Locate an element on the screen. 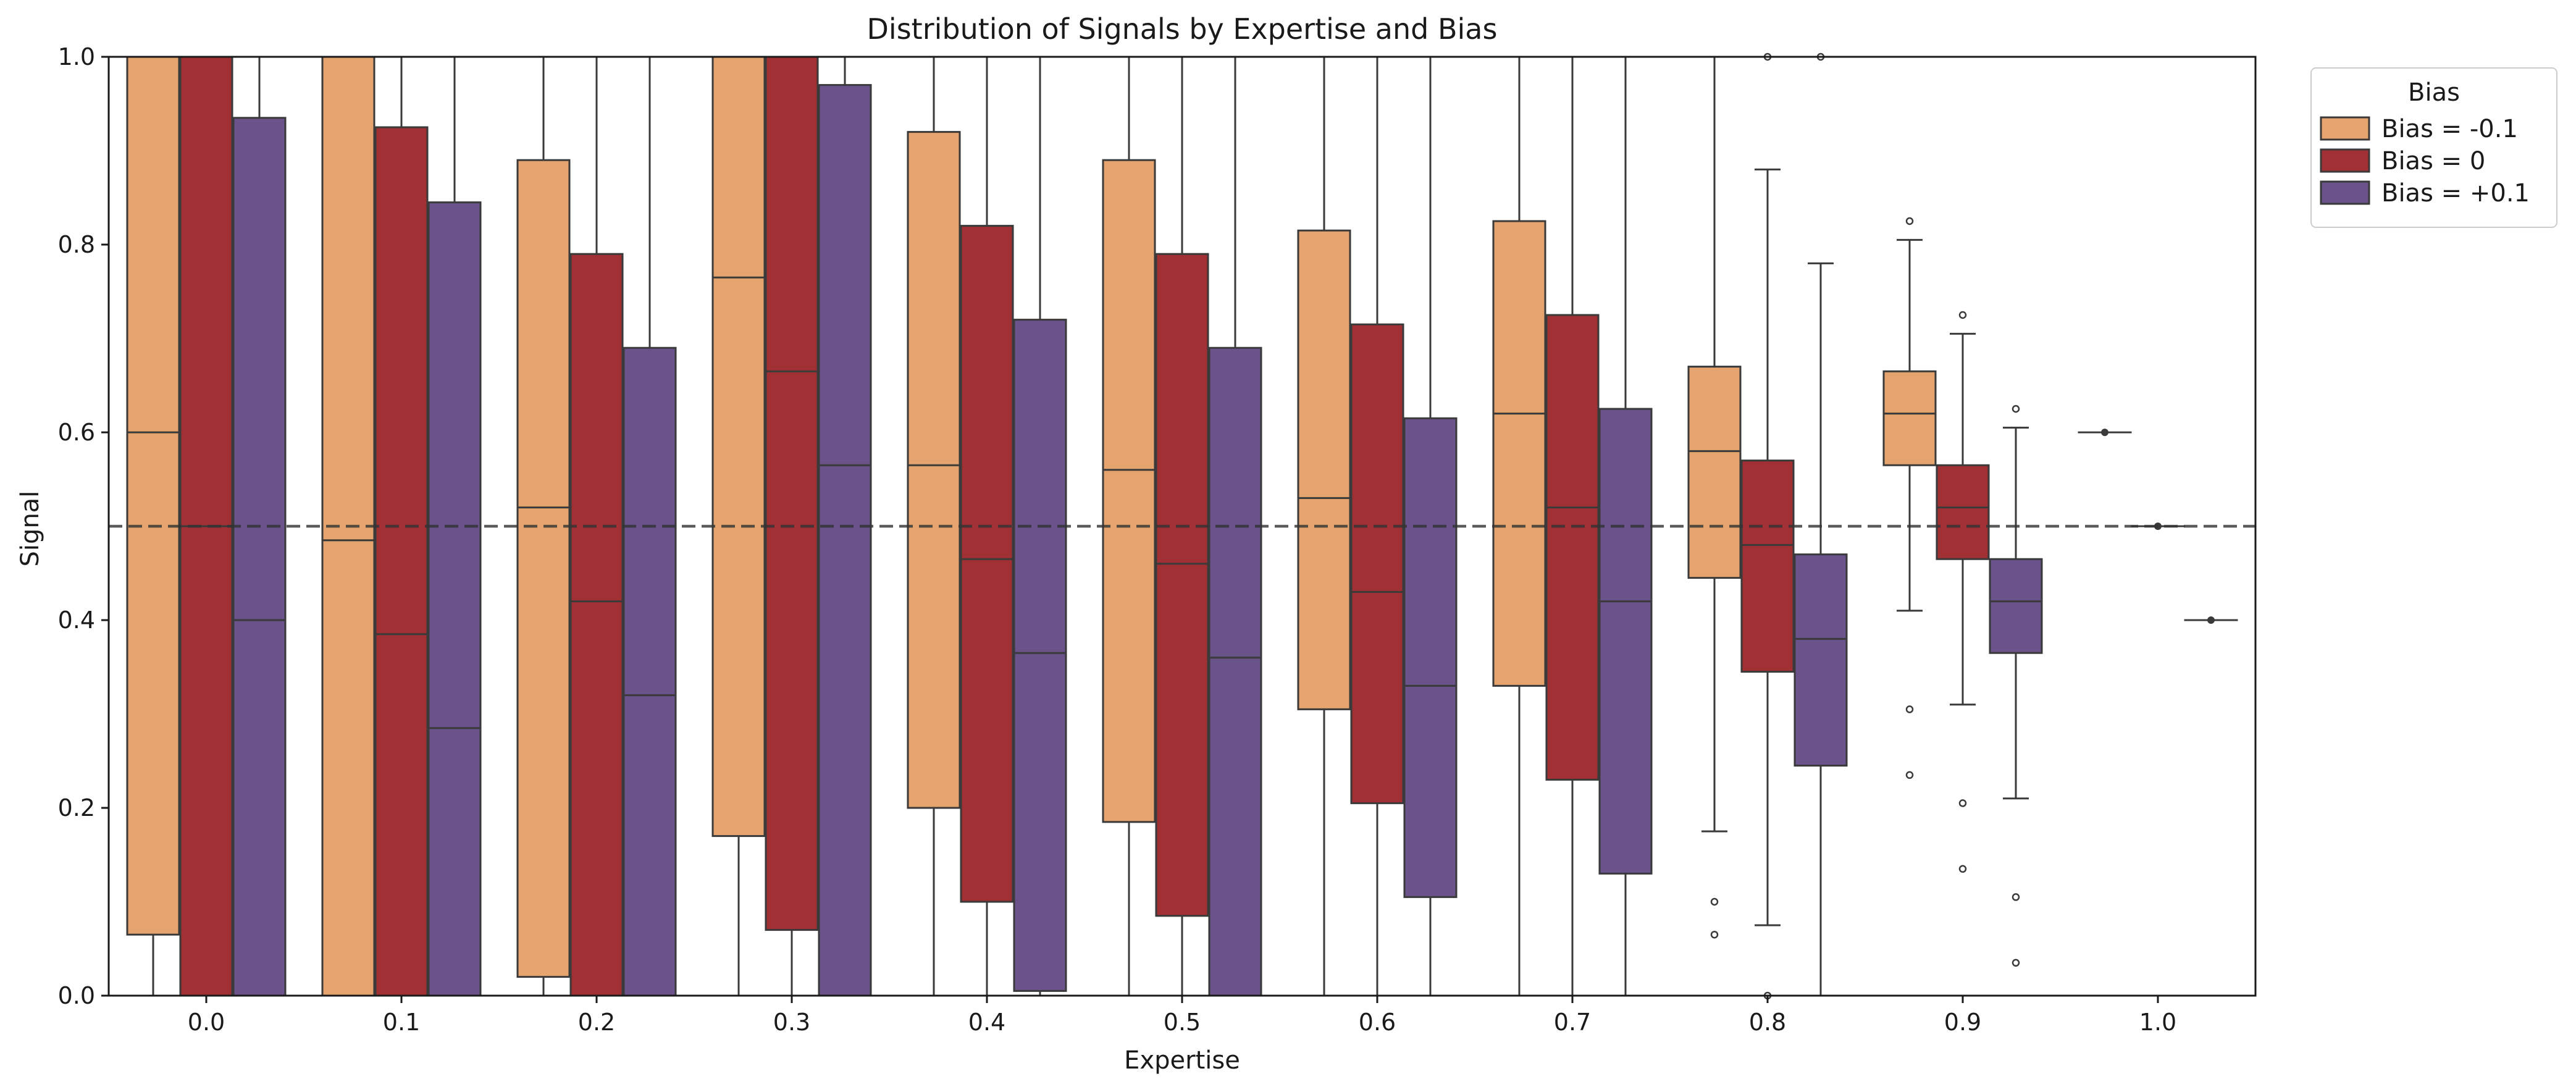  x-axis-label: Expertise is located at coordinates (1182, 1060).